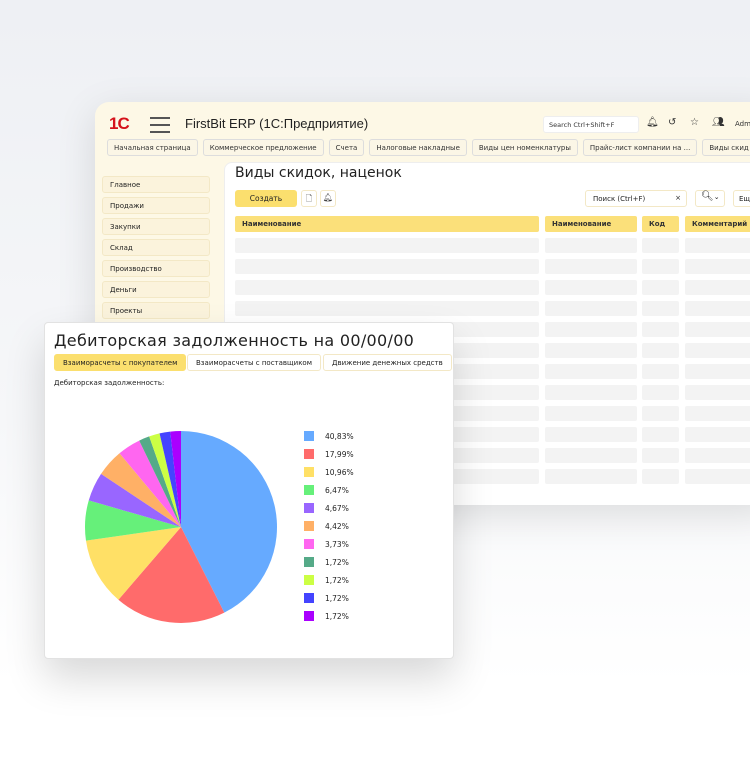  What do you see at coordinates (156, 205) in the screenshot?
I see `sidebar-item: Продажи` at bounding box center [156, 205].